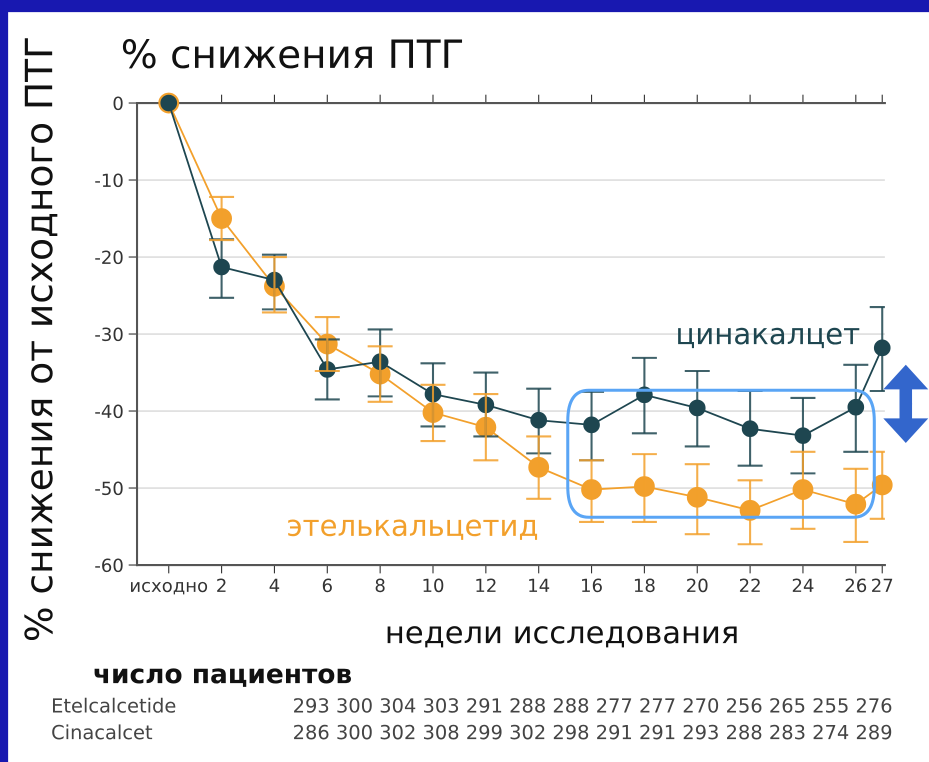 This screenshot has height=762, width=929. What do you see at coordinates (109, 411) in the screenshot?
I see `y-tick-label: -40` at bounding box center [109, 411].